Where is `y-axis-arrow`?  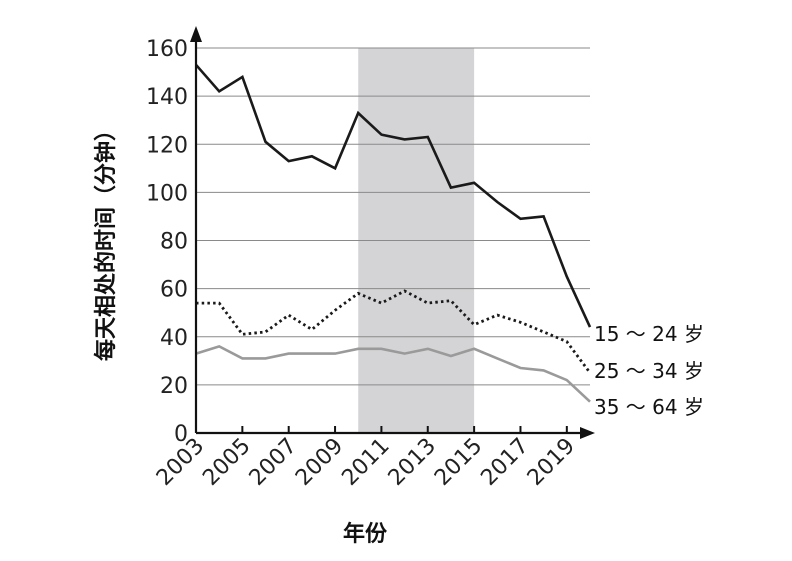
y-axis-arrow is located at coordinates (196, 34).